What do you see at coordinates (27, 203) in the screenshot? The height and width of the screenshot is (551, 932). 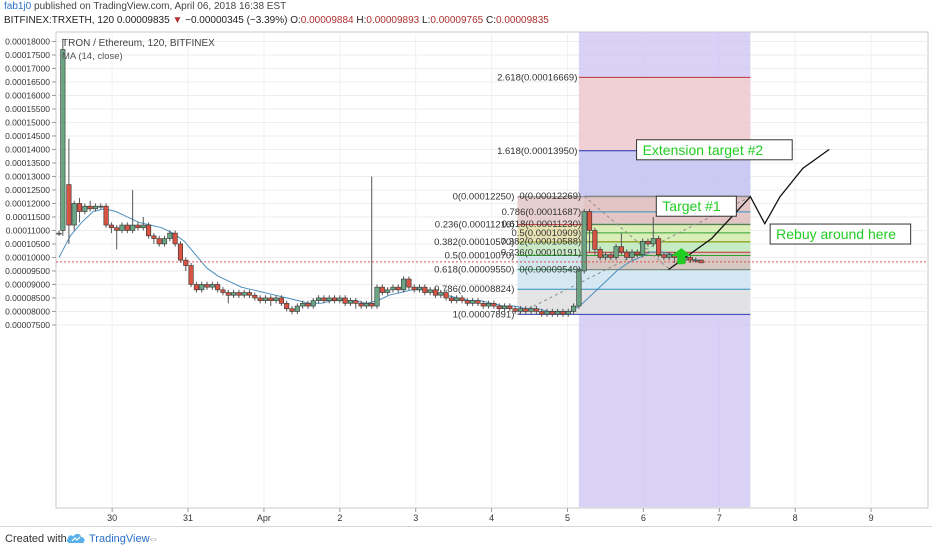 I see `y-tick-label: 0.00012000` at bounding box center [27, 203].